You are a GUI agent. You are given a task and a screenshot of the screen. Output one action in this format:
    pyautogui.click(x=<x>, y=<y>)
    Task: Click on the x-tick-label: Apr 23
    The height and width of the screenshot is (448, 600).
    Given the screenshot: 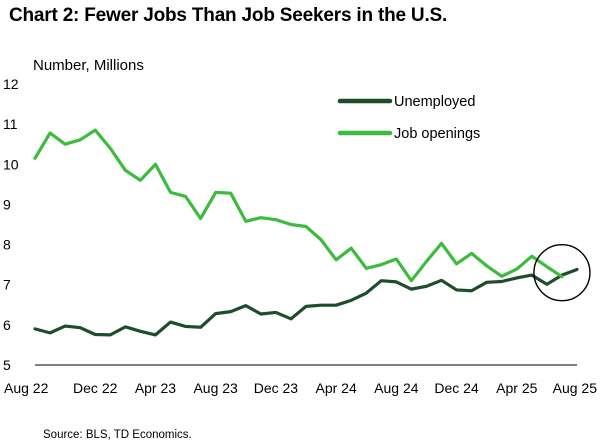 What is the action you would take?
    pyautogui.click(x=155, y=388)
    